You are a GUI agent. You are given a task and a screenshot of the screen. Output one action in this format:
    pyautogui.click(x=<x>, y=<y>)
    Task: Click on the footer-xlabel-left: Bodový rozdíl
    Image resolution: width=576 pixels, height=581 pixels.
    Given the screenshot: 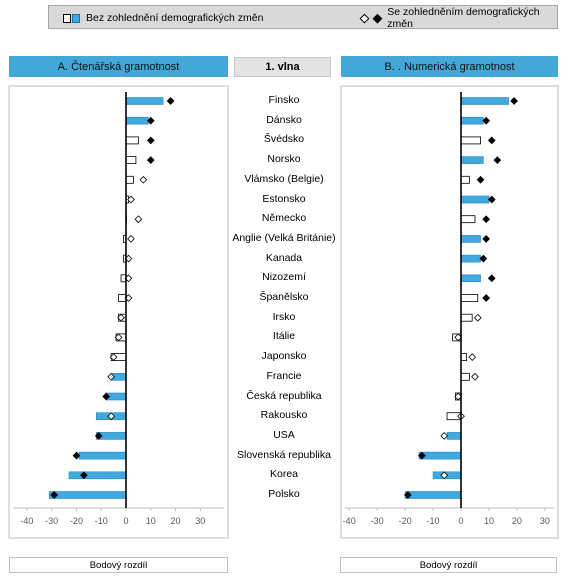 What is the action you would take?
    pyautogui.click(x=118, y=565)
    